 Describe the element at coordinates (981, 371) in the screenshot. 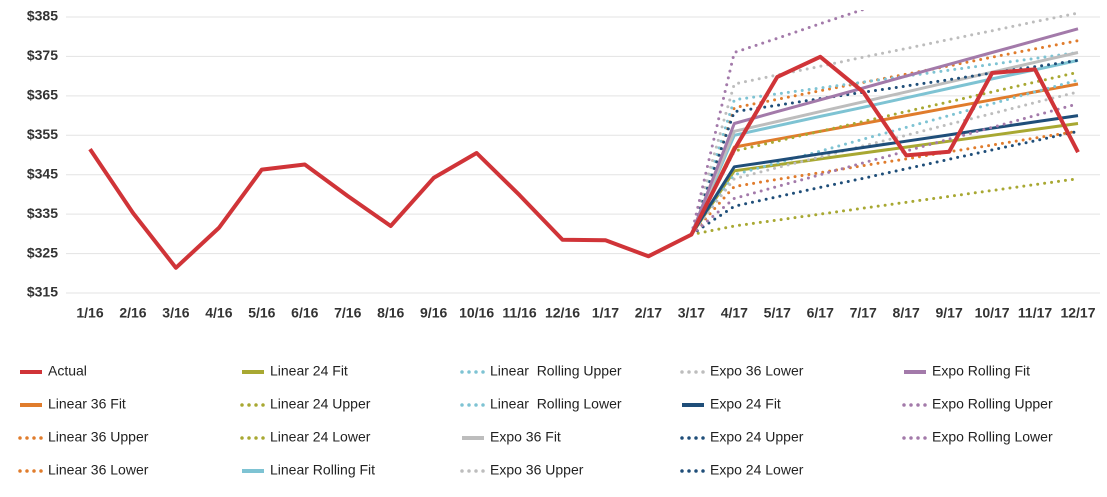

I see `legend-label: Expo Rolling Fit` at that location.